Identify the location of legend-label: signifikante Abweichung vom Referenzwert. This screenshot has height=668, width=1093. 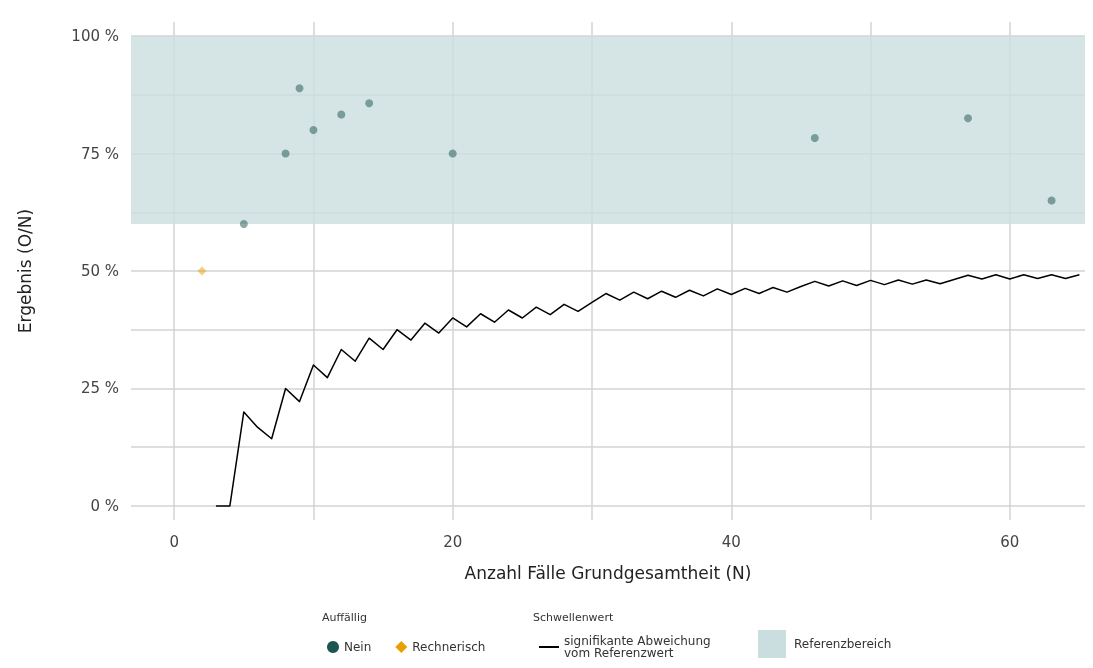
(639, 647).